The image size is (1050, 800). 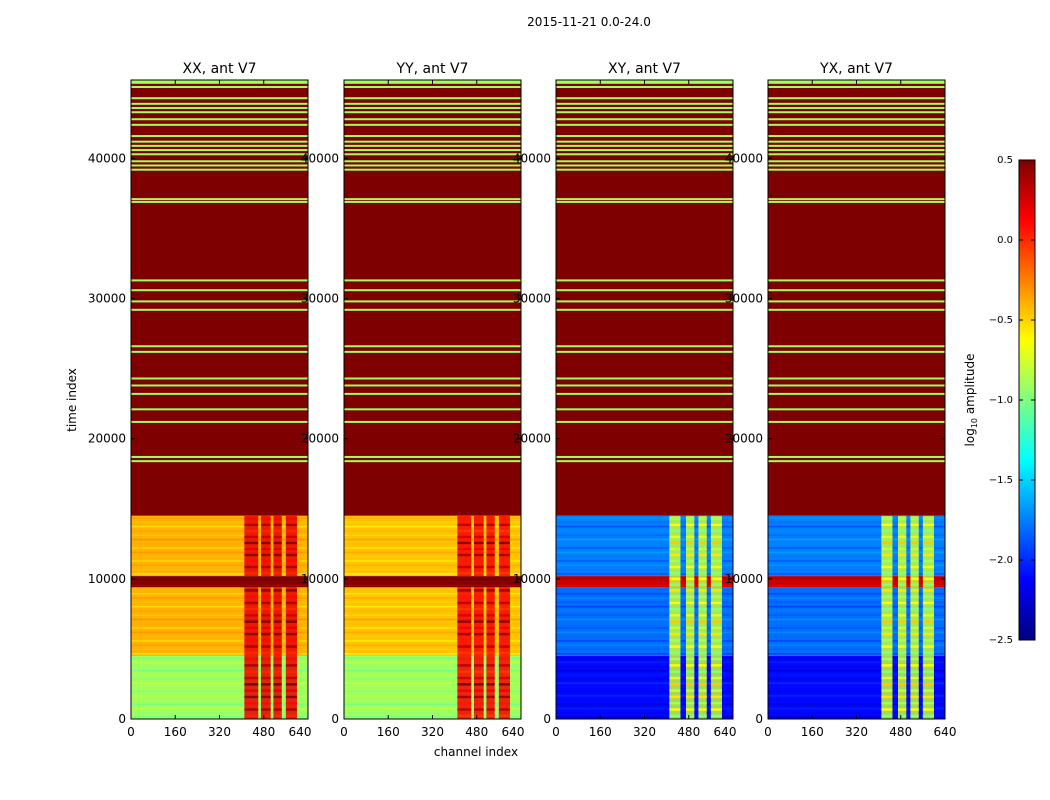 I want to click on colorbar-tick-label: −1.5, so click(x=1001, y=480).